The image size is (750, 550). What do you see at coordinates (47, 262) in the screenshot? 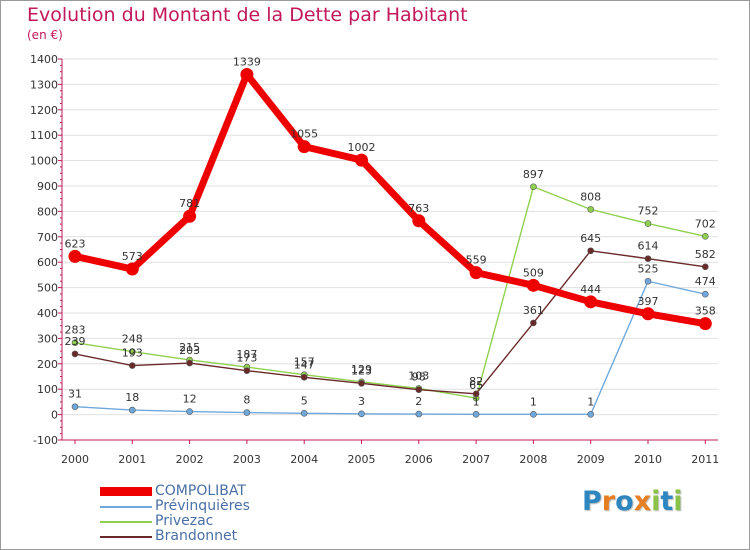
I see `y-tick-label: 600` at bounding box center [47, 262].